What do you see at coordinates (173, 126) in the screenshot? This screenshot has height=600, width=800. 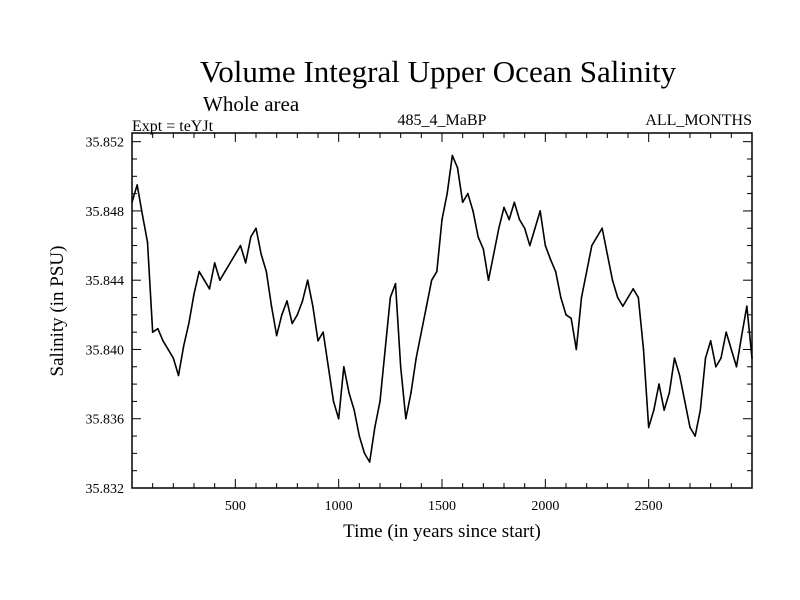 I see `experiment-label: Expt = teYJt` at bounding box center [173, 126].